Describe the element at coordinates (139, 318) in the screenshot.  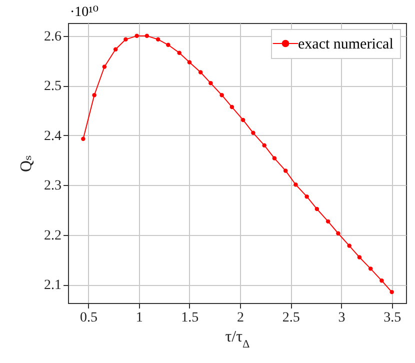
I see `x-tick-label: 1` at that location.